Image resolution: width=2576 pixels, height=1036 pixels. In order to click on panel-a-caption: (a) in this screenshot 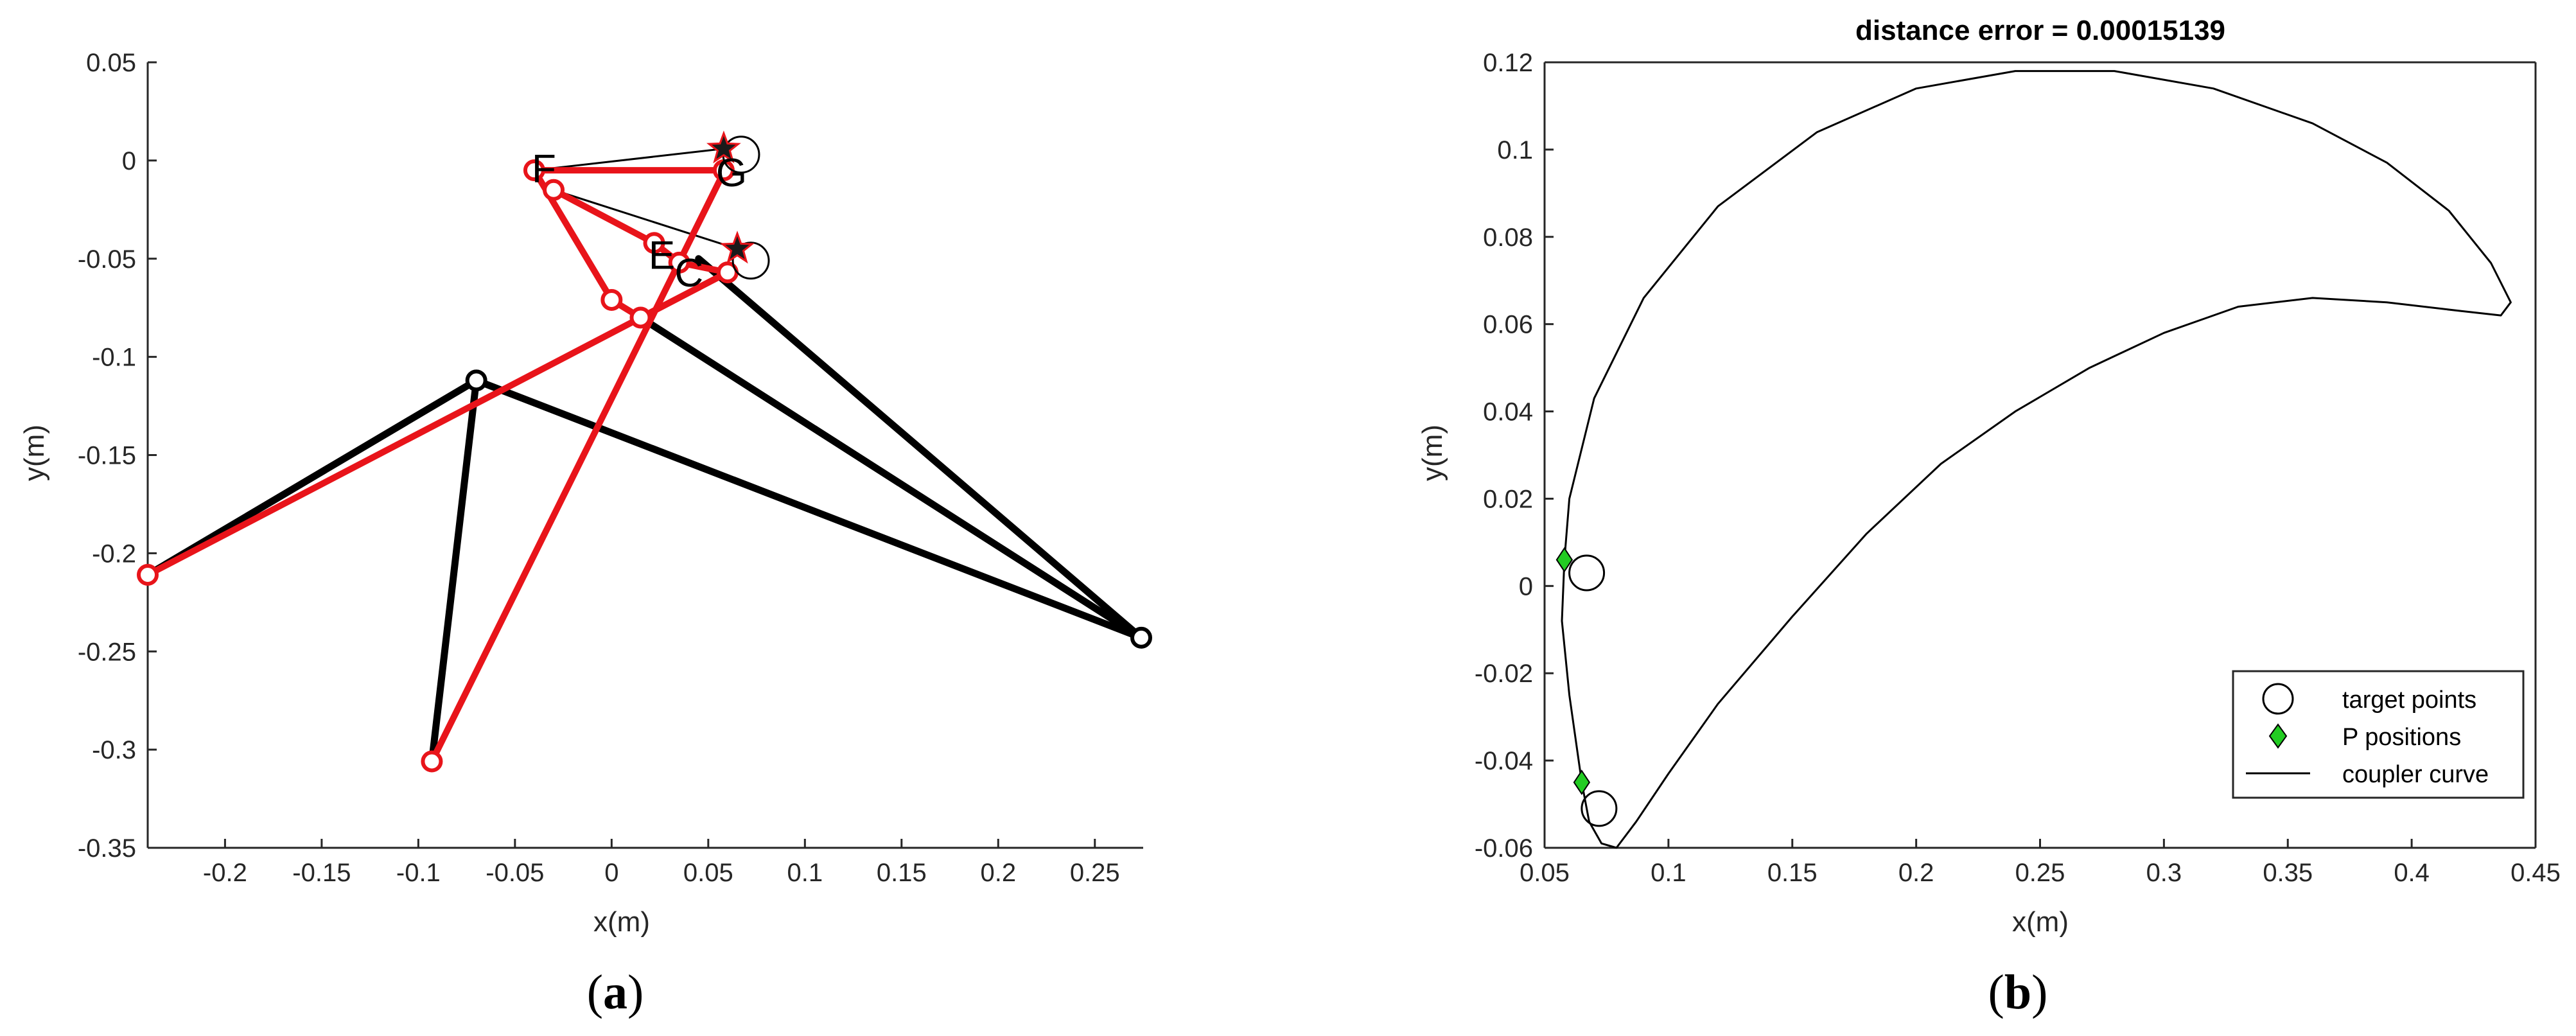, I will do `click(615, 992)`.